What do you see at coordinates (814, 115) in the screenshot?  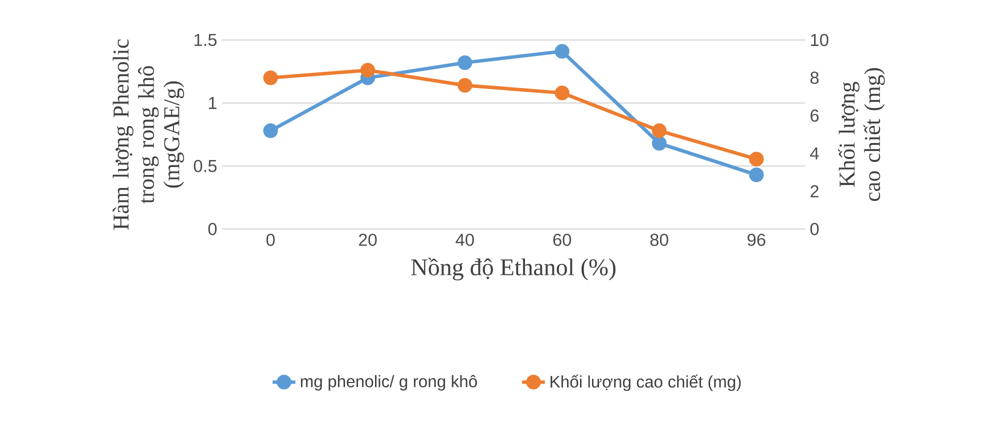 I see `y2-tick-label: 6` at bounding box center [814, 115].